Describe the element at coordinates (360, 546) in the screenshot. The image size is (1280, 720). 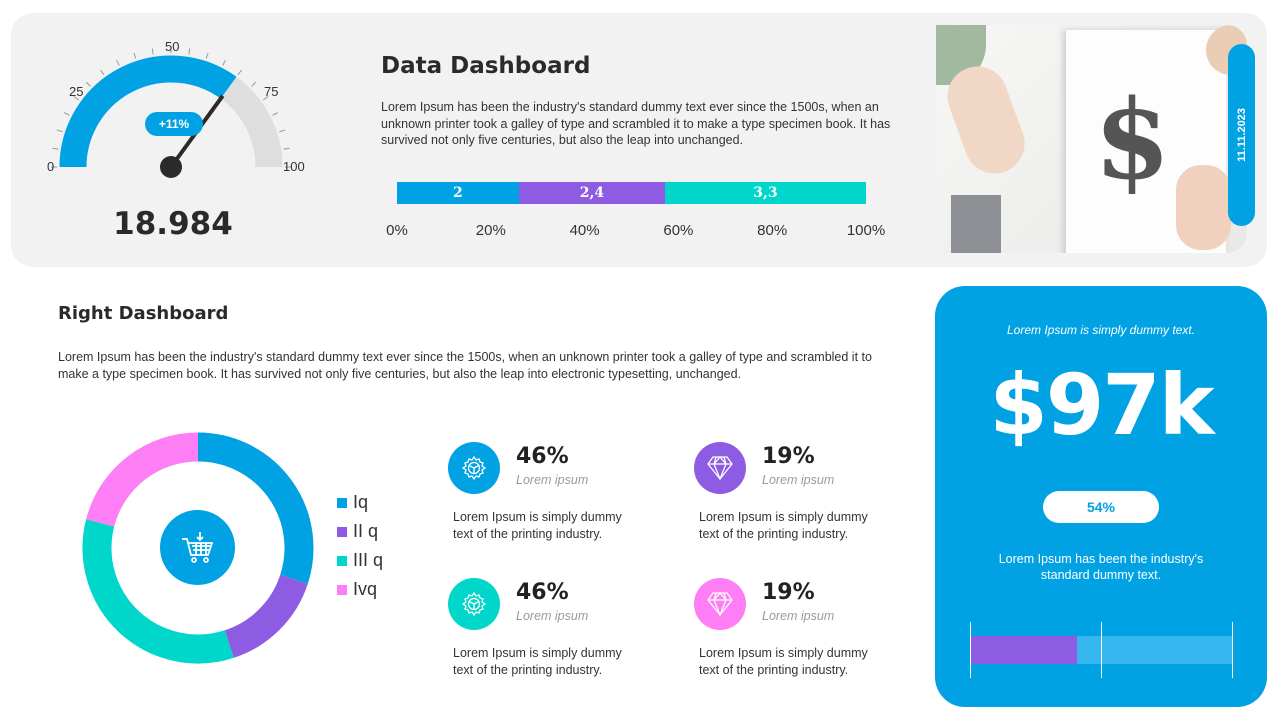
I see `donut-legend: Iq II q III q Ivq` at that location.